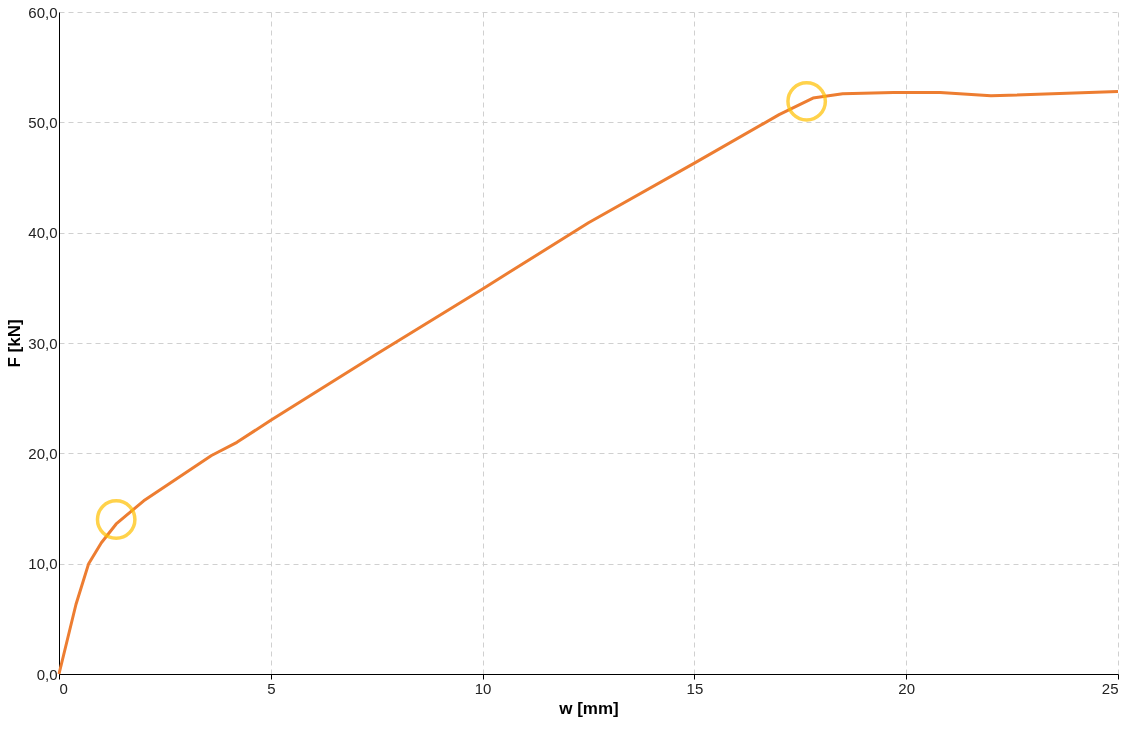 The image size is (1133, 729). Describe the element at coordinates (483, 688) in the screenshot. I see `x-tick-label: 10` at that location.